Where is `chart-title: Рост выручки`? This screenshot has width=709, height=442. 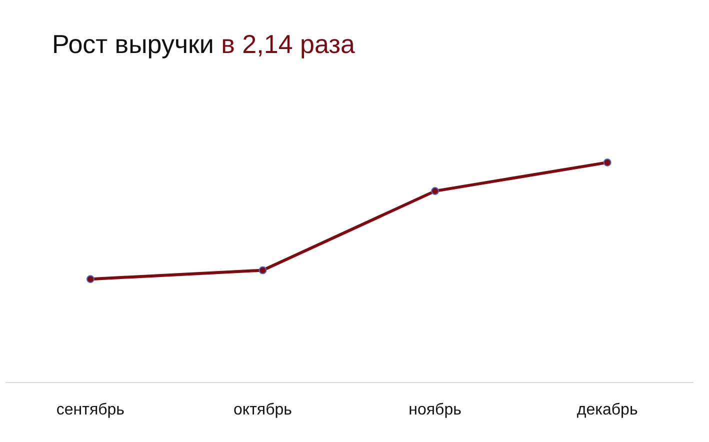 chart-title: Рост выручки is located at coordinates (133, 44).